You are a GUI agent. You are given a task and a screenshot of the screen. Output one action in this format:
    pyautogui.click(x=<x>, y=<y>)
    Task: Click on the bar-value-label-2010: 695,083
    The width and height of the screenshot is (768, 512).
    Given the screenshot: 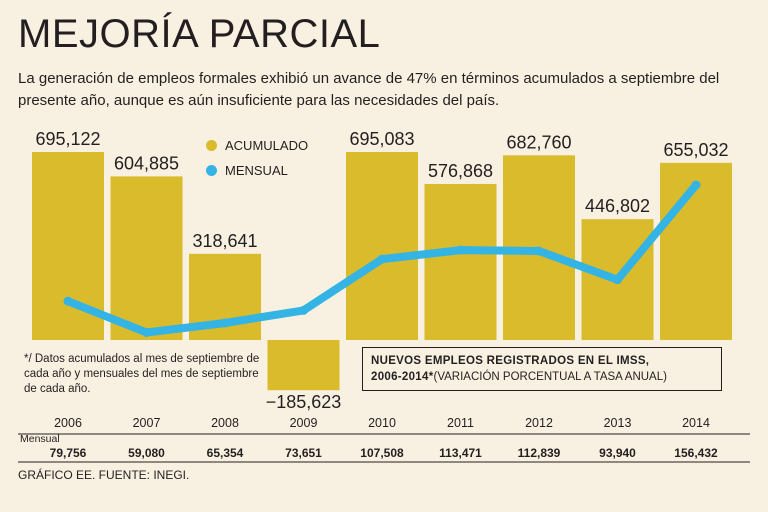 What is the action you would take?
    pyautogui.click(x=381, y=139)
    